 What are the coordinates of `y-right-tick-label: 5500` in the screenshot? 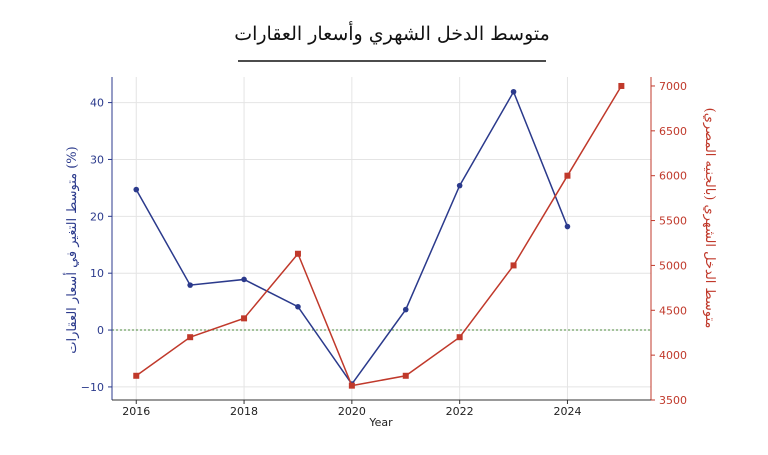 It's located at (673, 221).